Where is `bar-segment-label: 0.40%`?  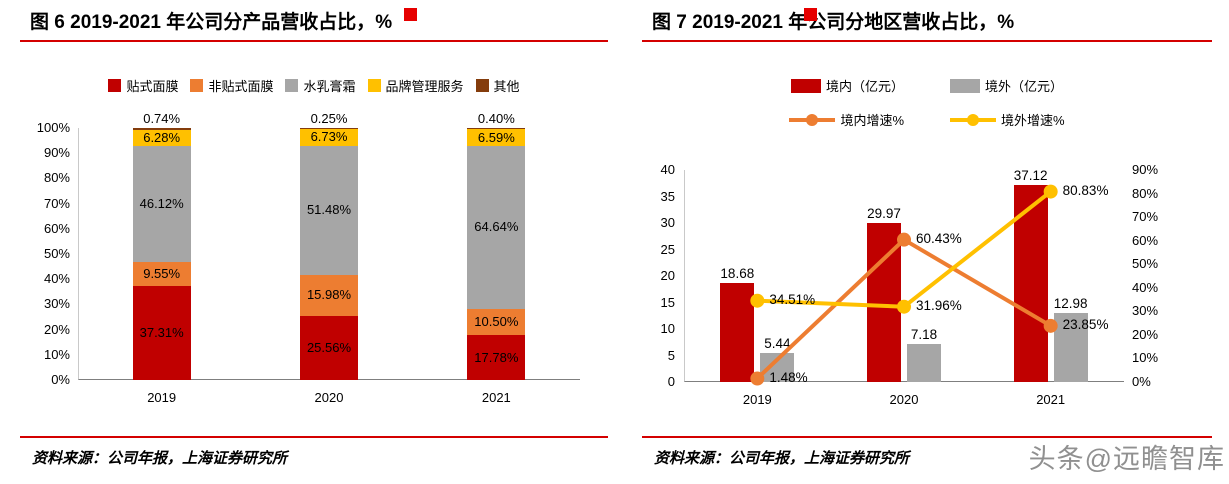
bar-segment-label: 0.40% is located at coordinates (496, 119).